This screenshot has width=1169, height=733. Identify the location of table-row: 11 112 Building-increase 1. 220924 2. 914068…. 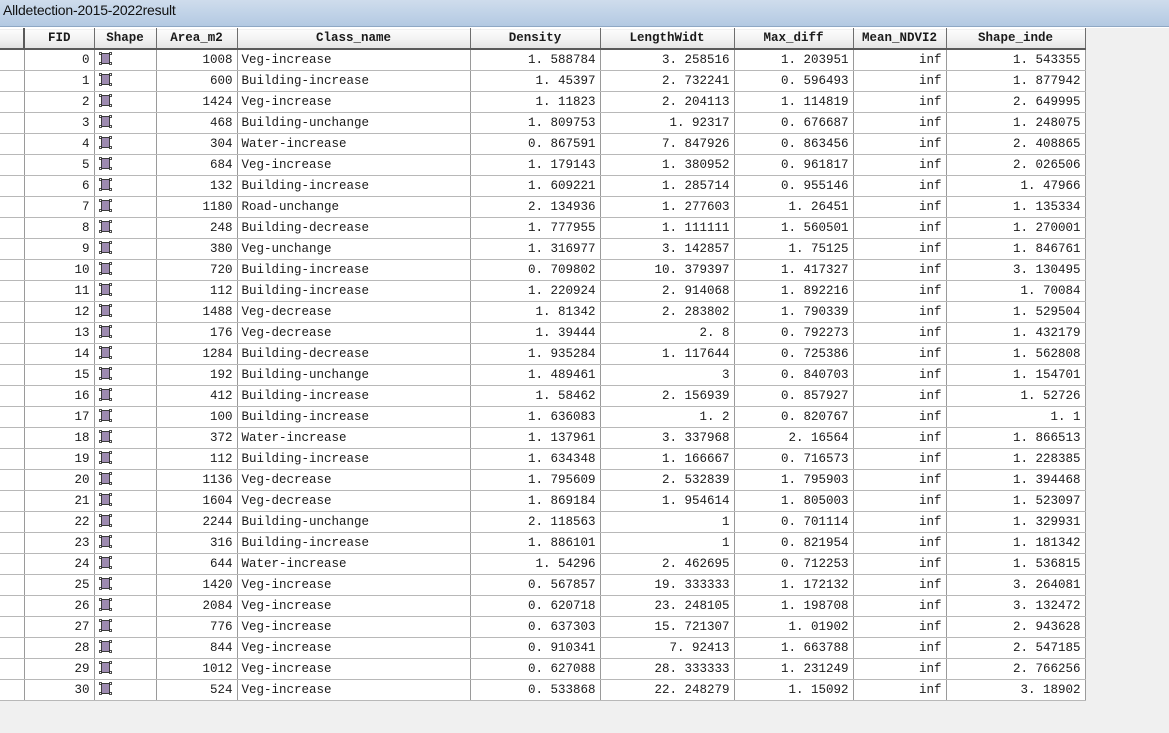
(543, 291).